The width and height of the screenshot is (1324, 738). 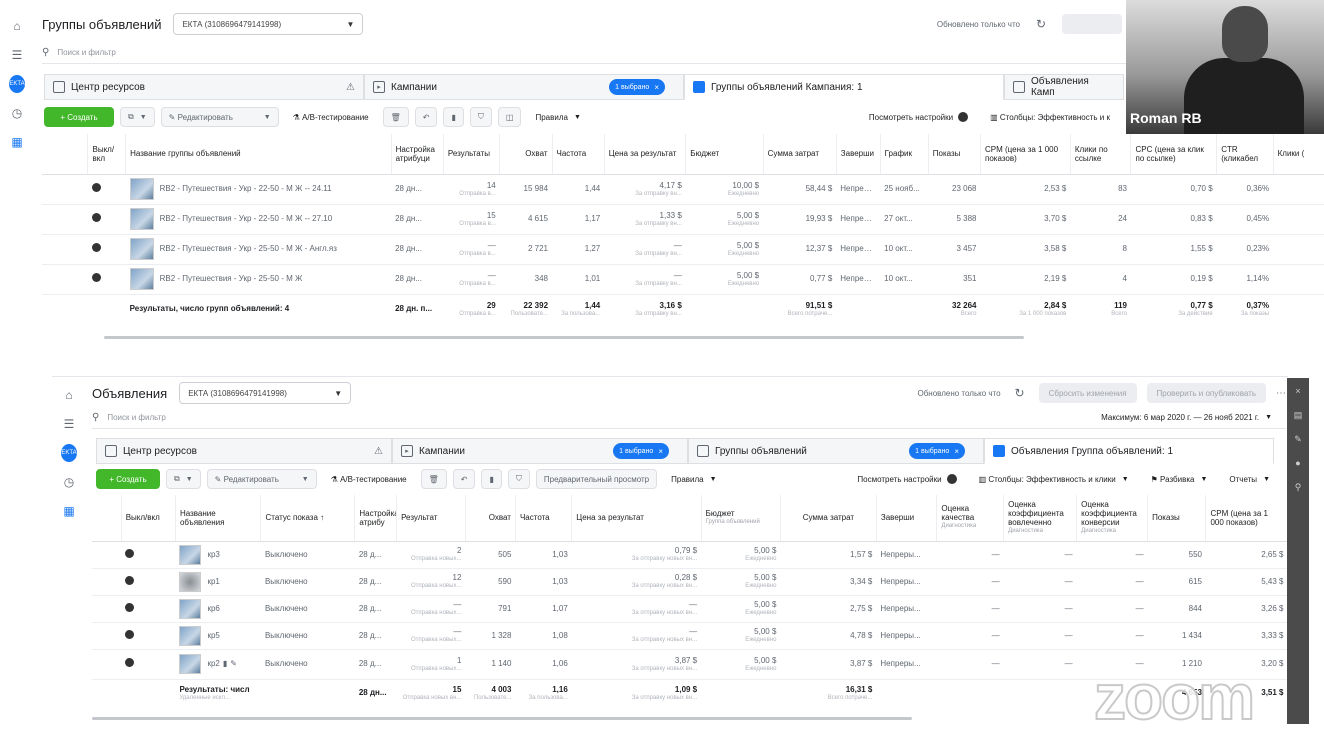 What do you see at coordinates (1092, 24) in the screenshot?
I see `discard-button` at bounding box center [1092, 24].